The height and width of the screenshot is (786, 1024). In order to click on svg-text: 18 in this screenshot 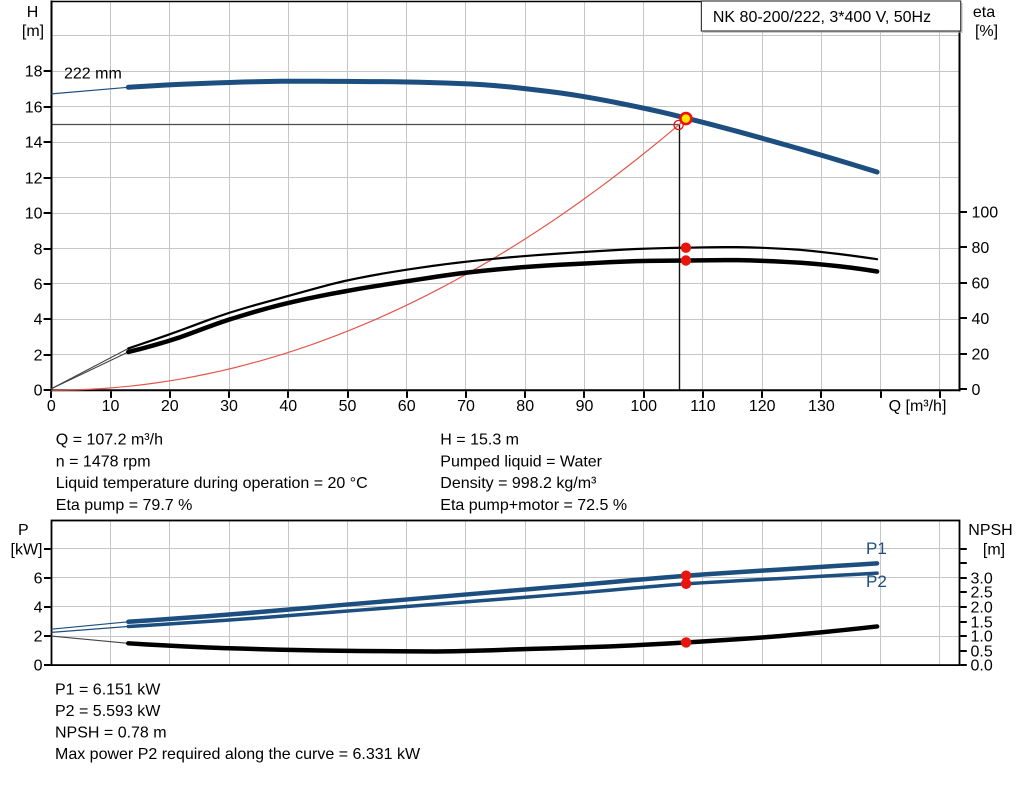, I will do `click(34, 72)`.